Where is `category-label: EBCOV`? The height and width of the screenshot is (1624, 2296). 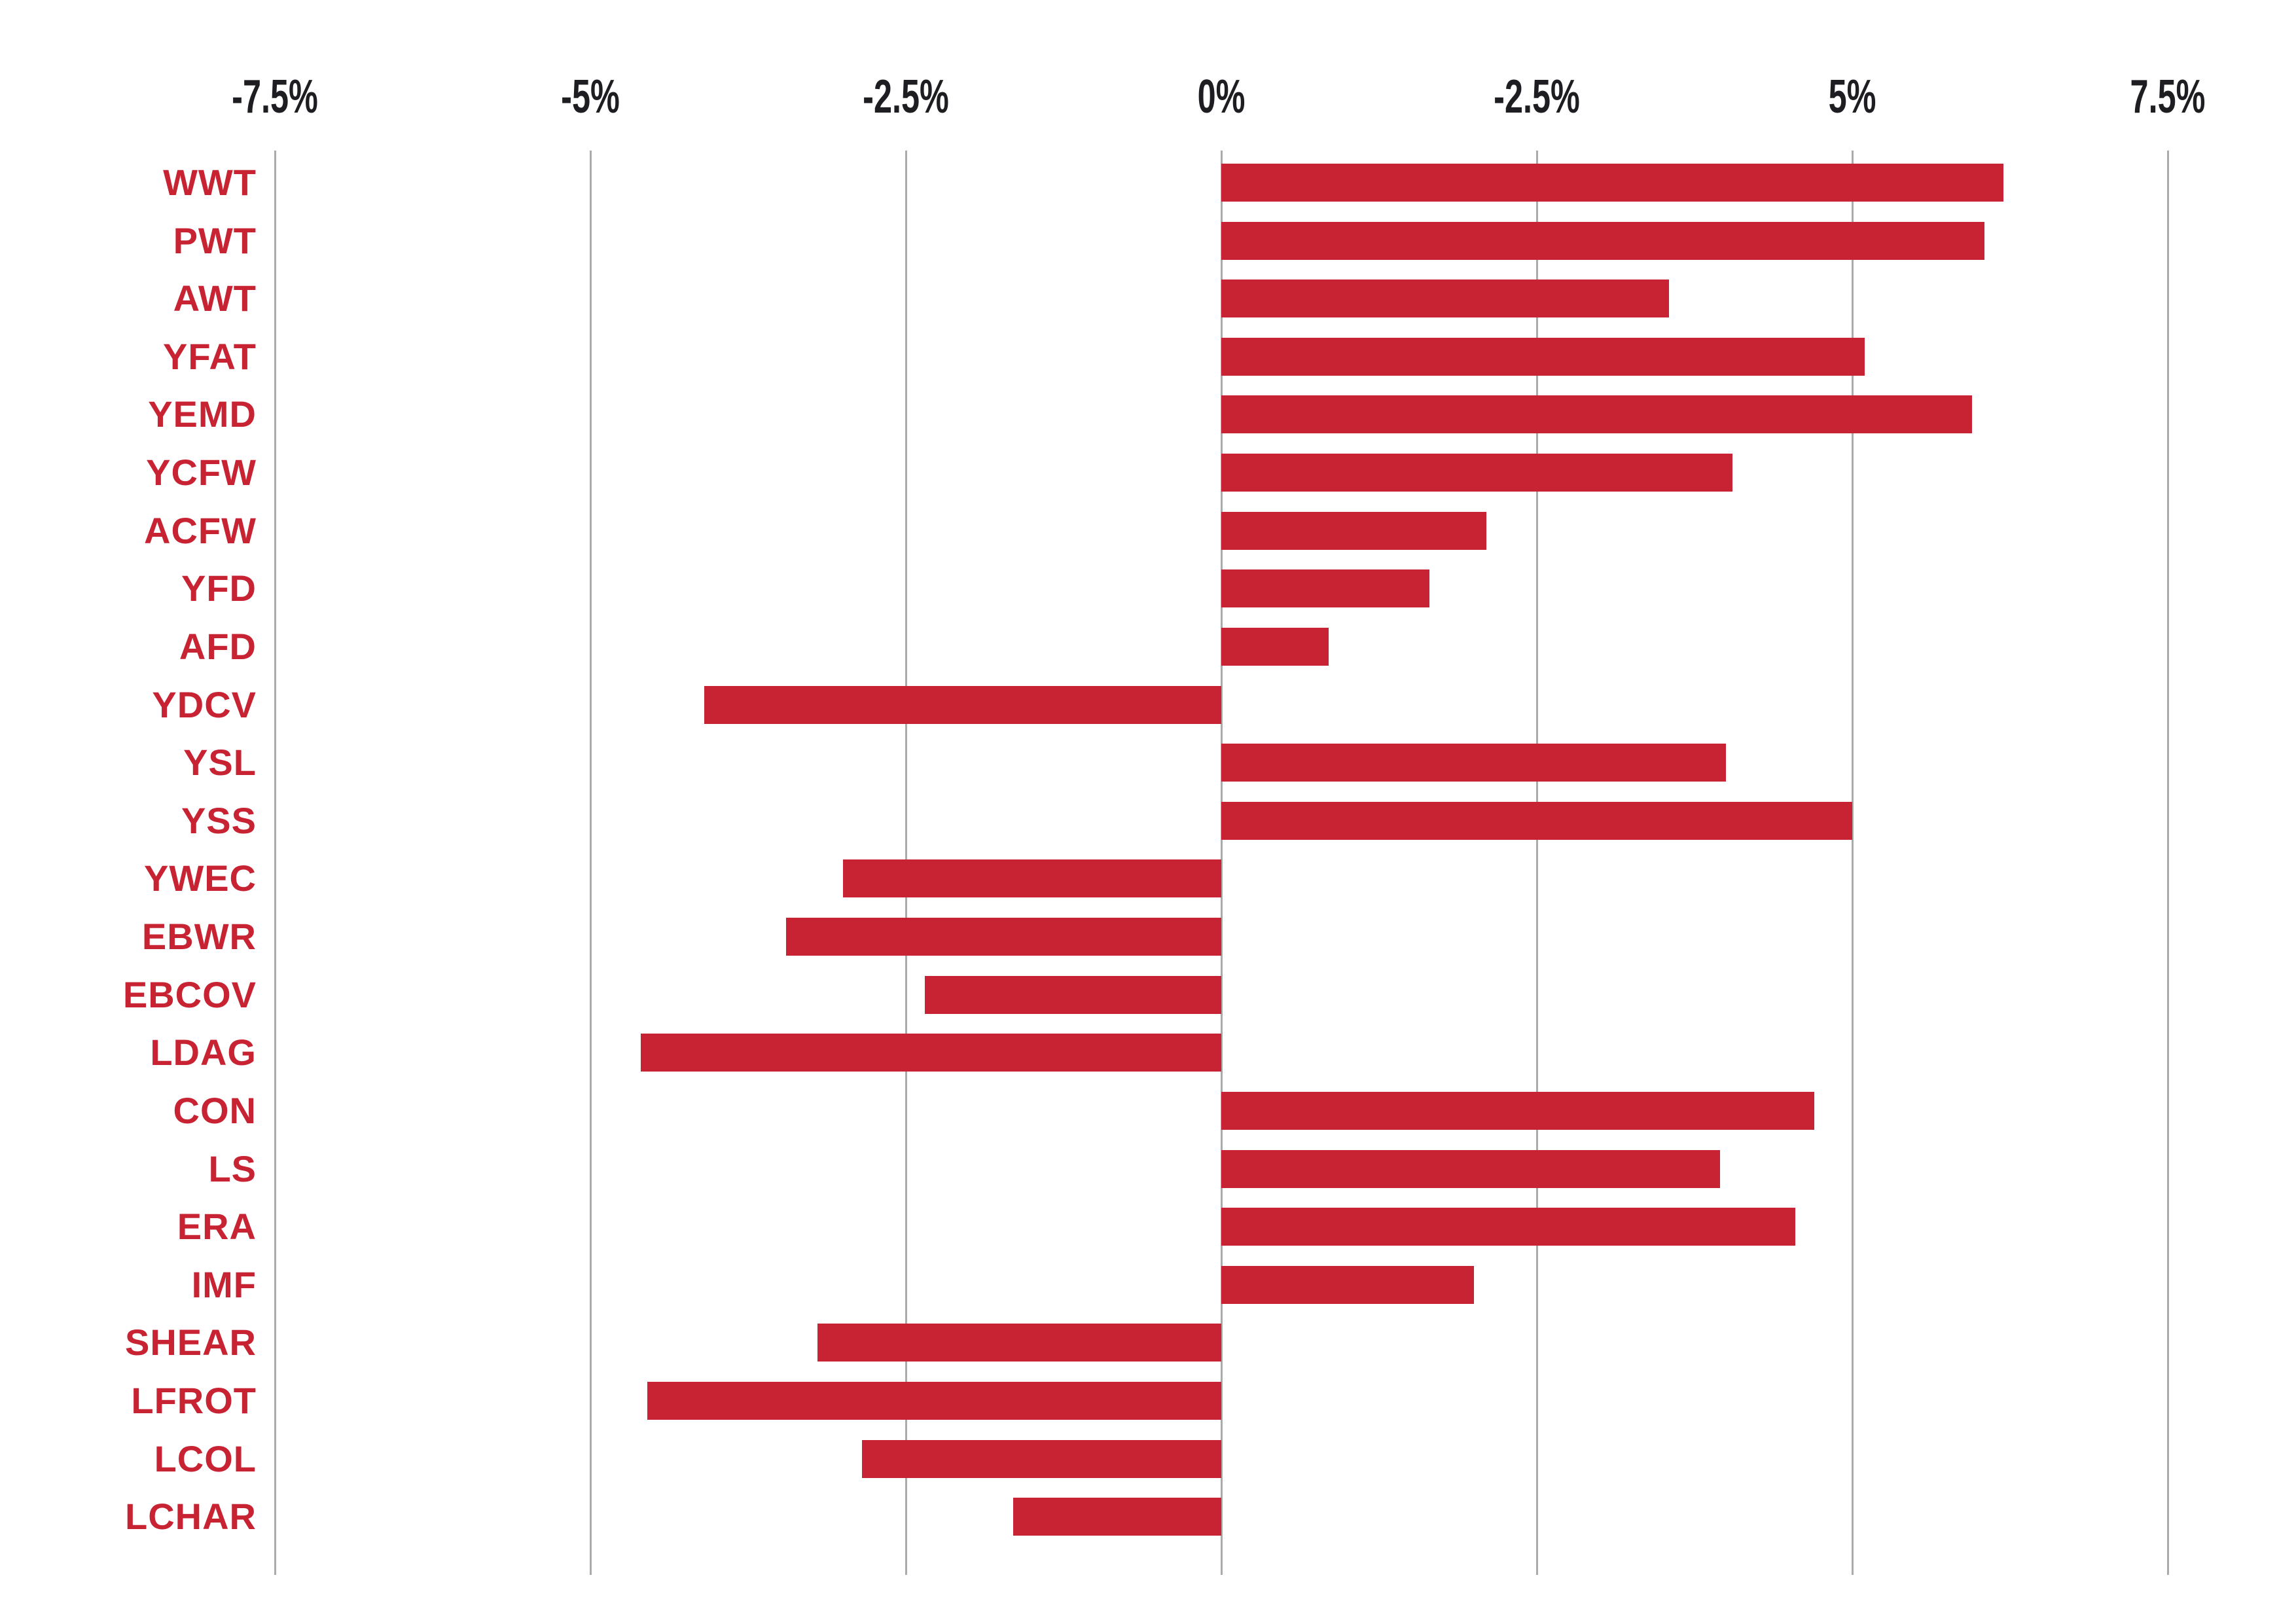
category-label: EBCOV is located at coordinates (189, 994).